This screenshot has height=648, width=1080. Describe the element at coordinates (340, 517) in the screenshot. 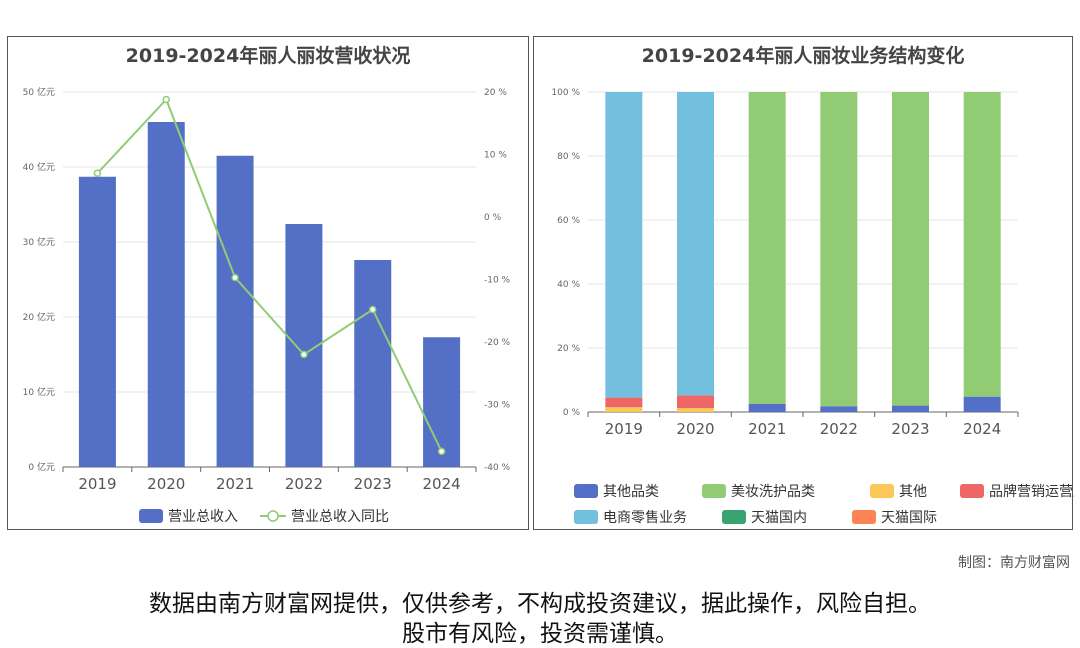

I see `legend-label-yoy: 营业总收入同比` at that location.